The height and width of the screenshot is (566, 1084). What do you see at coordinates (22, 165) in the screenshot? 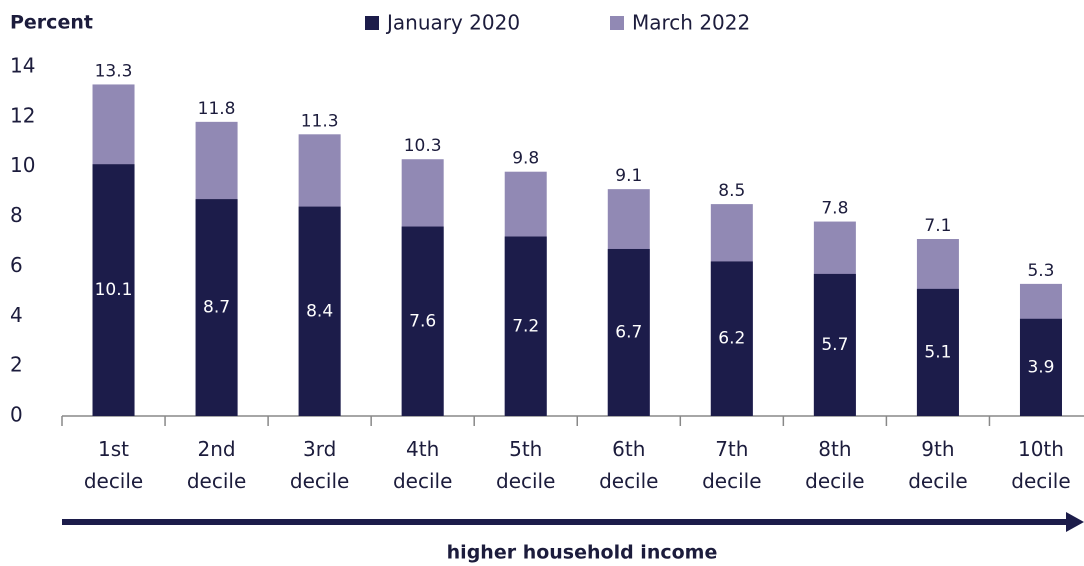
I see `y-tick-label: 10` at bounding box center [22, 165].